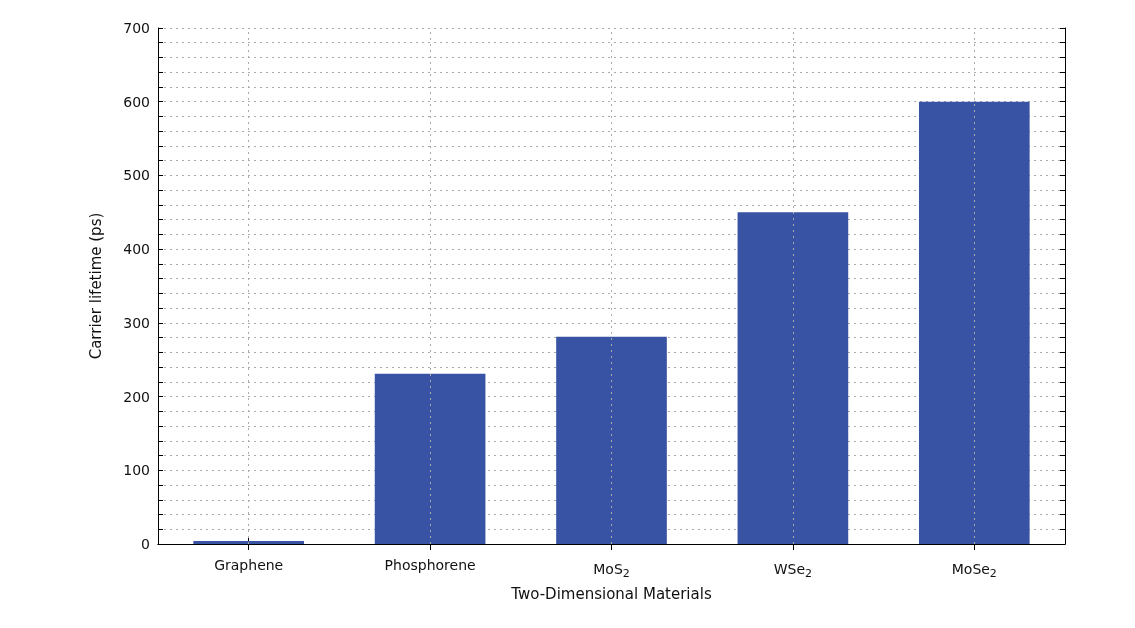 Image resolution: width=1135 pixels, height=628 pixels. Describe the element at coordinates (430, 565) in the screenshot. I see `x-tick-label: Phosphorene` at that location.